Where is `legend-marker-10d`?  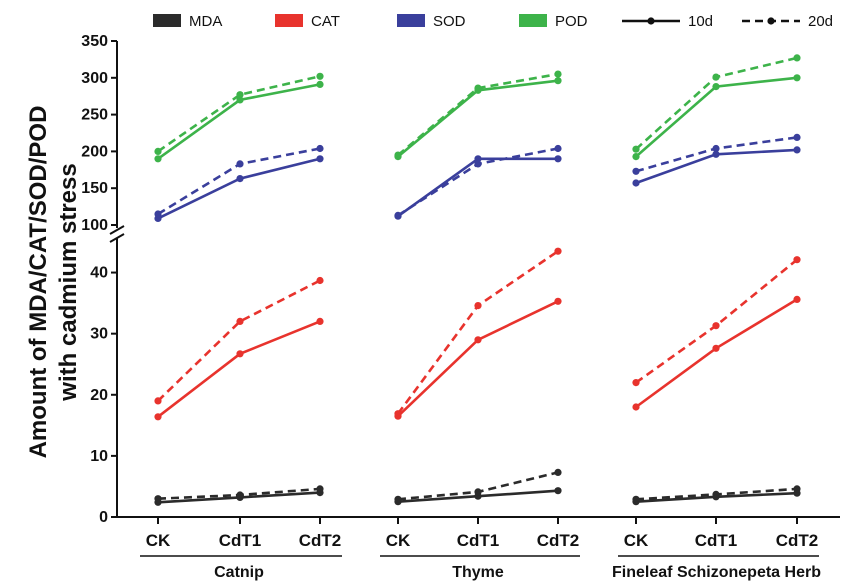 legend-marker-10d is located at coordinates (651, 21).